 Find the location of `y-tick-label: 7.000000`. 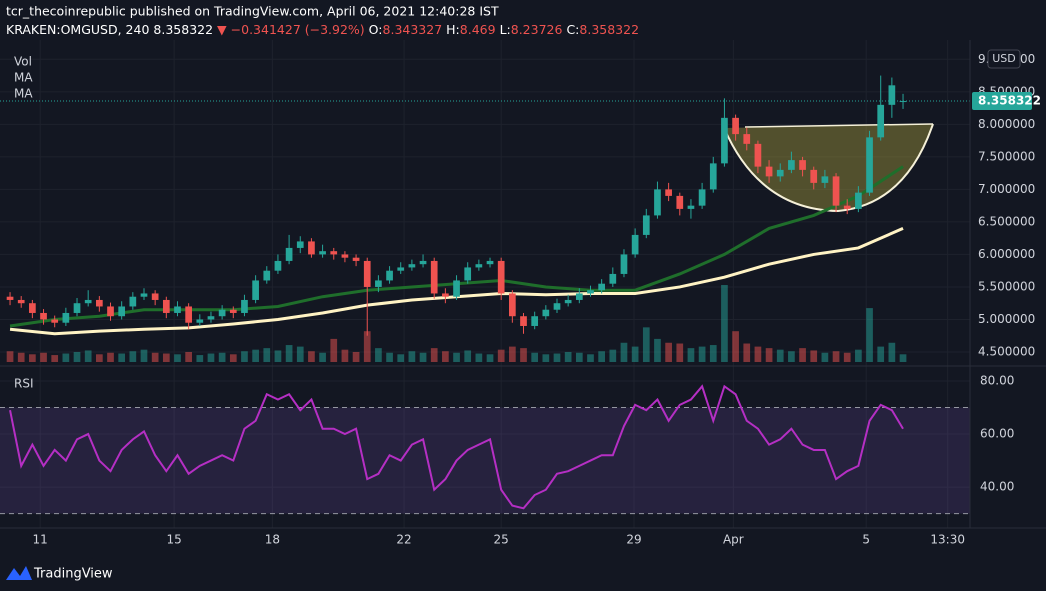

y-tick-label: 7.000000 is located at coordinates (1006, 189).